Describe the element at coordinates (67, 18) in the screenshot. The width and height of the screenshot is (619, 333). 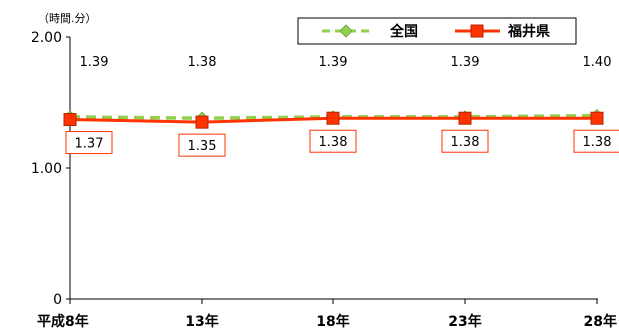
I see `y-unit-label: （時間.分）` at that location.